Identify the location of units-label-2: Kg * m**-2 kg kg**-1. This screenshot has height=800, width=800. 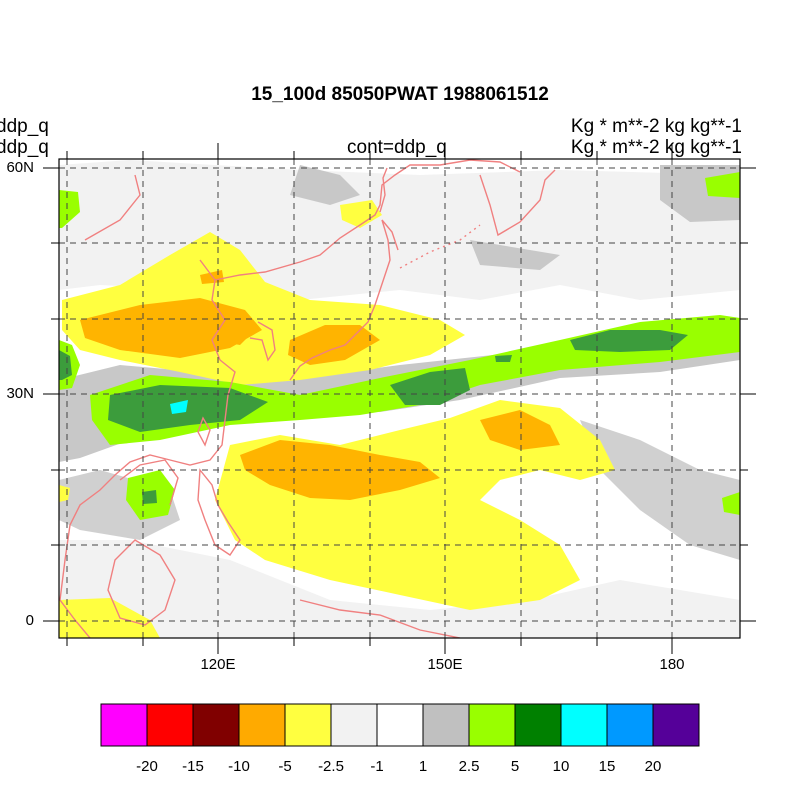
(656, 147).